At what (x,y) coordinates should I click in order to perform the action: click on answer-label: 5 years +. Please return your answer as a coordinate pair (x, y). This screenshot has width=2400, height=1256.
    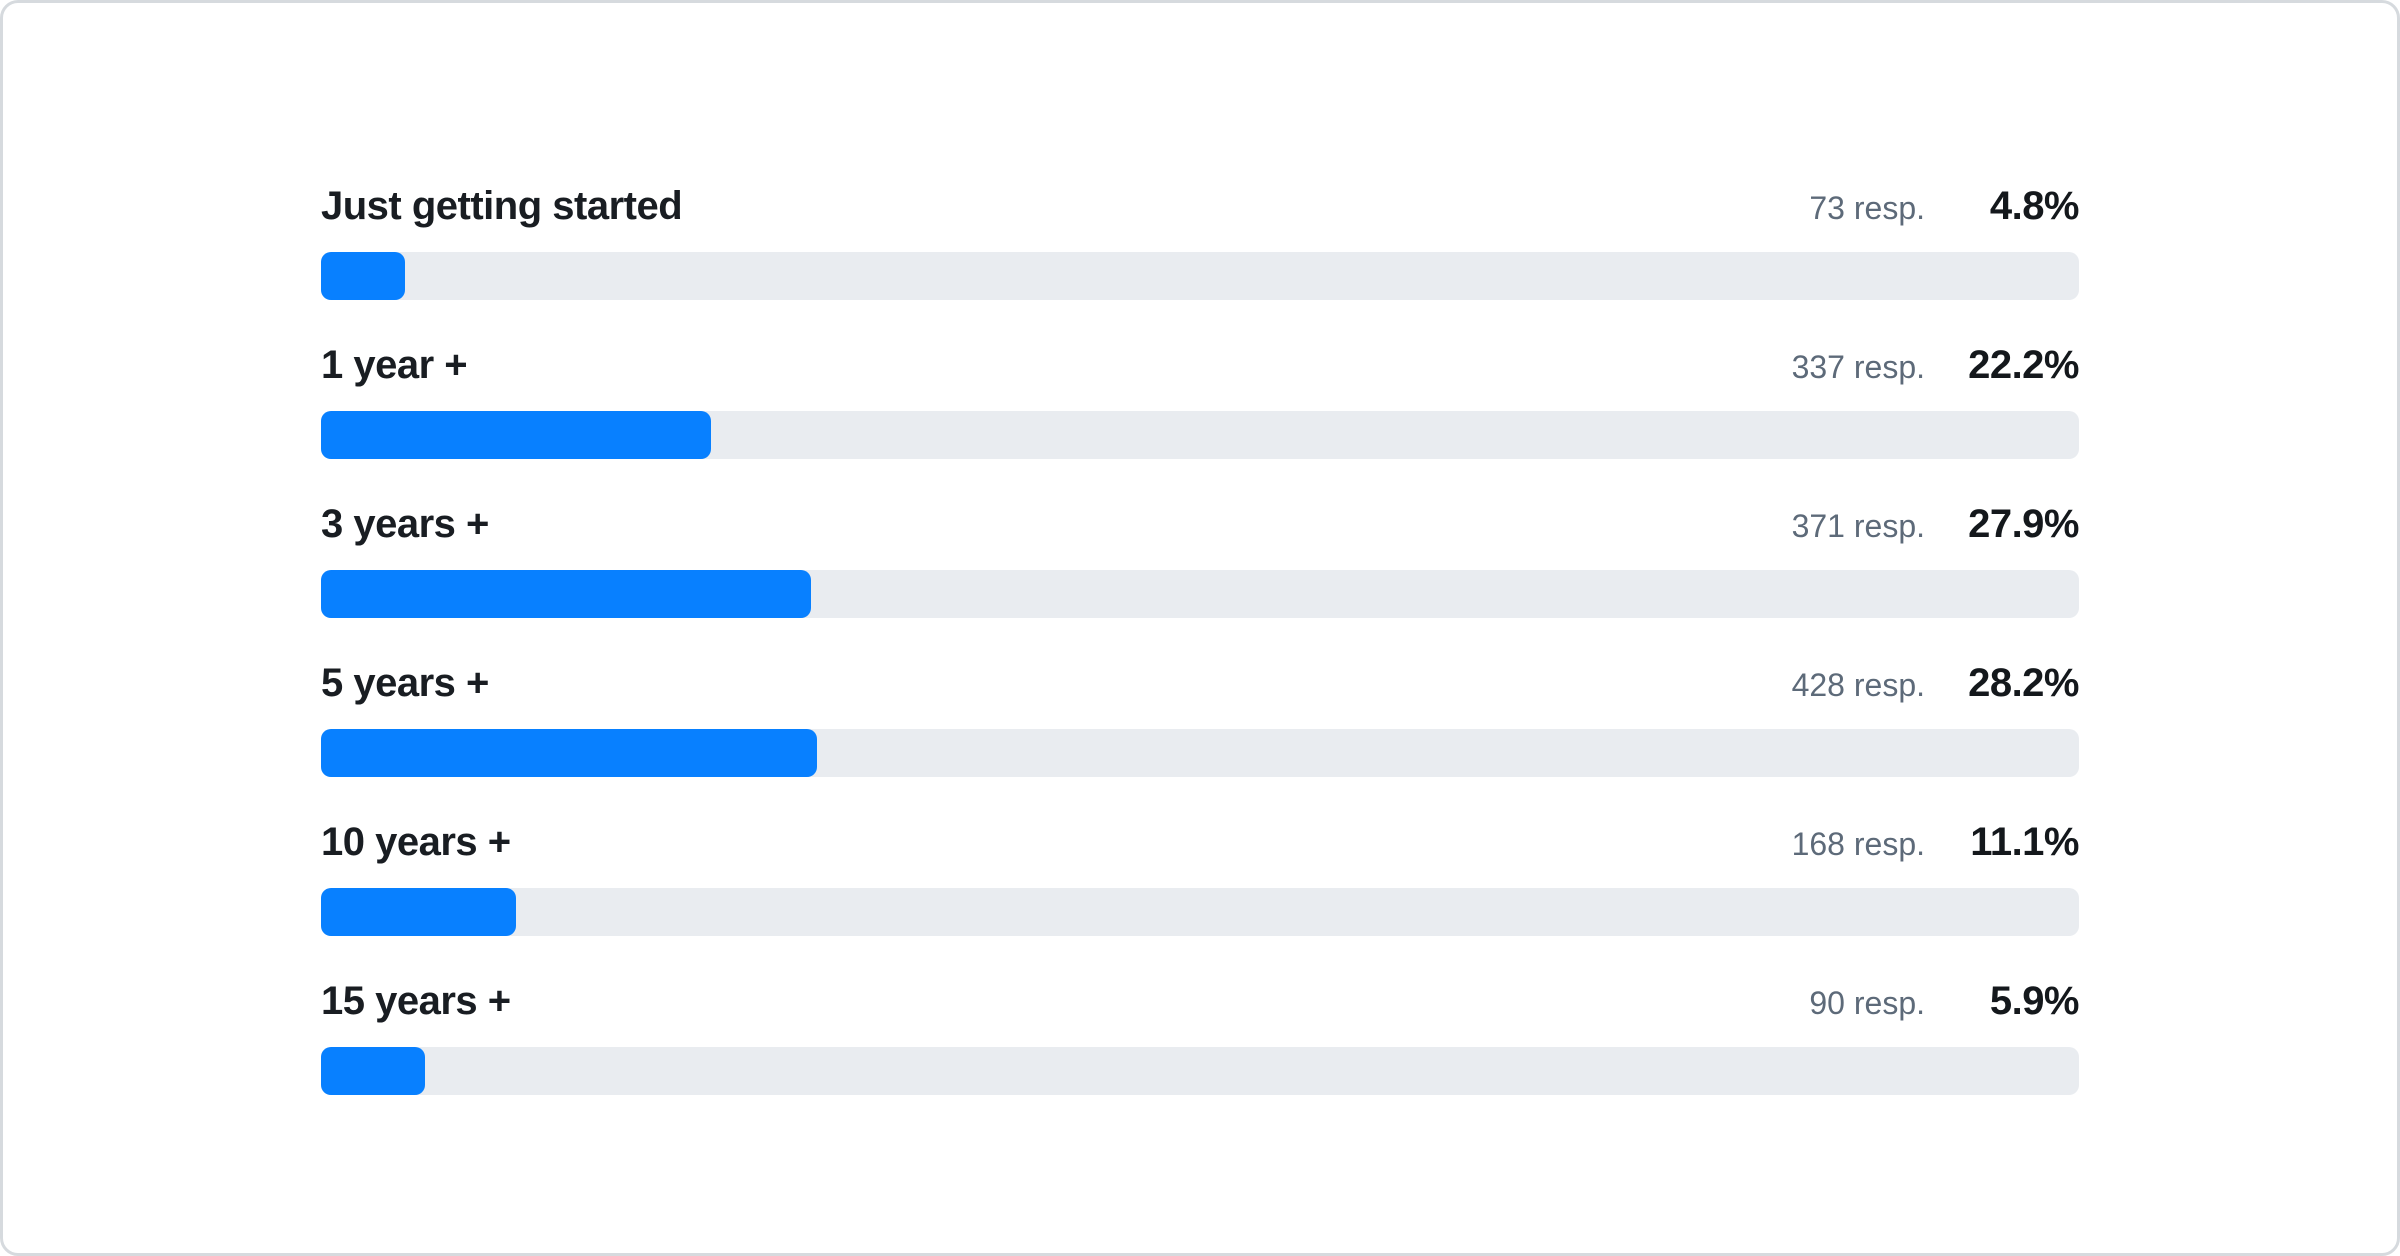
    Looking at the image, I should click on (405, 683).